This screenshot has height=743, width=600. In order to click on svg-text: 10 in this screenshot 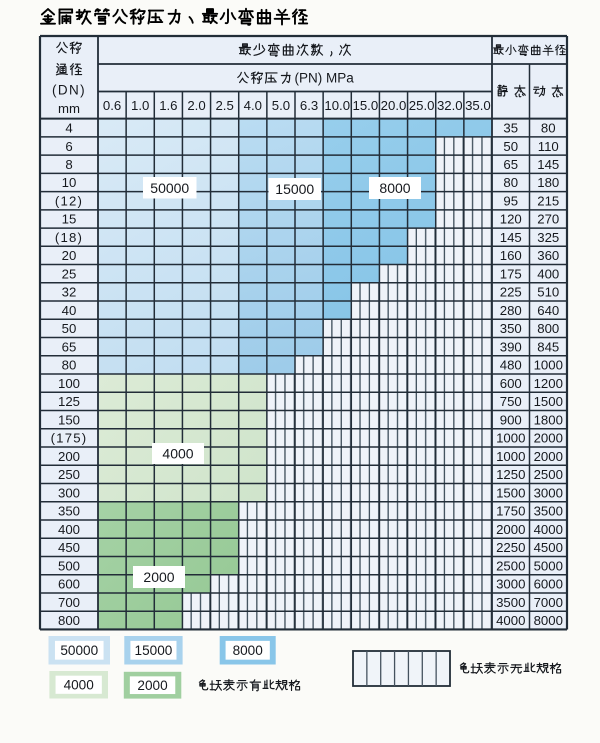, I will do `click(69, 182)`.